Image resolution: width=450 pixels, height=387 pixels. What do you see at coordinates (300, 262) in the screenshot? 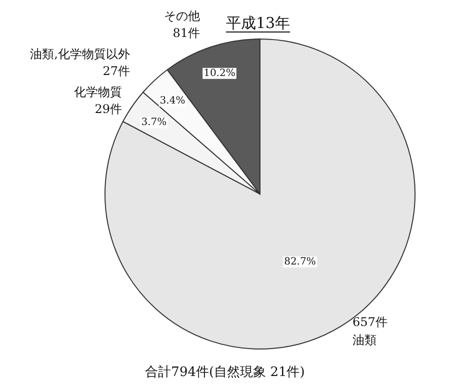
I see `text: 82.7%` at bounding box center [300, 262].